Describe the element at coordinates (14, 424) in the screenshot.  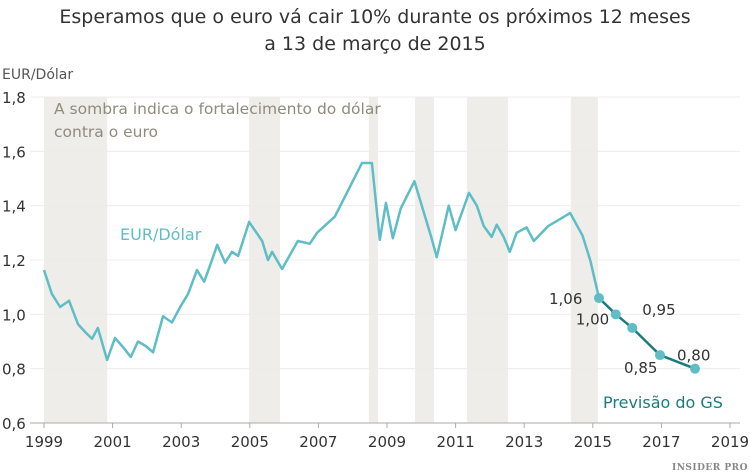
I see `y-tick-label: 0,6` at that location.